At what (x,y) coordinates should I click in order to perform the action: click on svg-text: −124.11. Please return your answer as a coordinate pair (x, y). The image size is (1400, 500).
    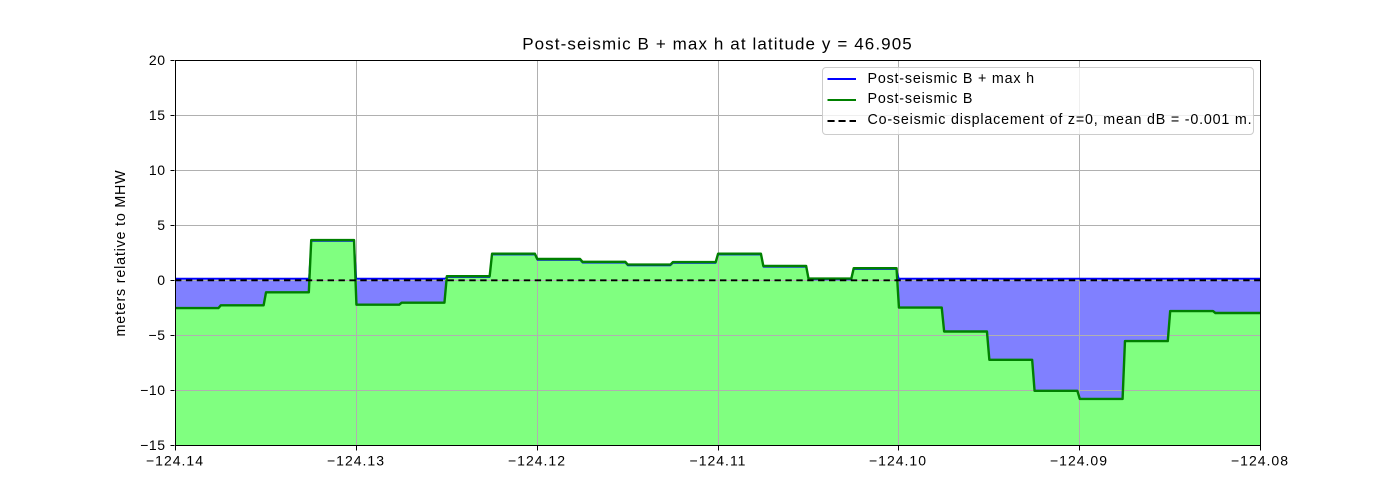
    Looking at the image, I should click on (718, 460).